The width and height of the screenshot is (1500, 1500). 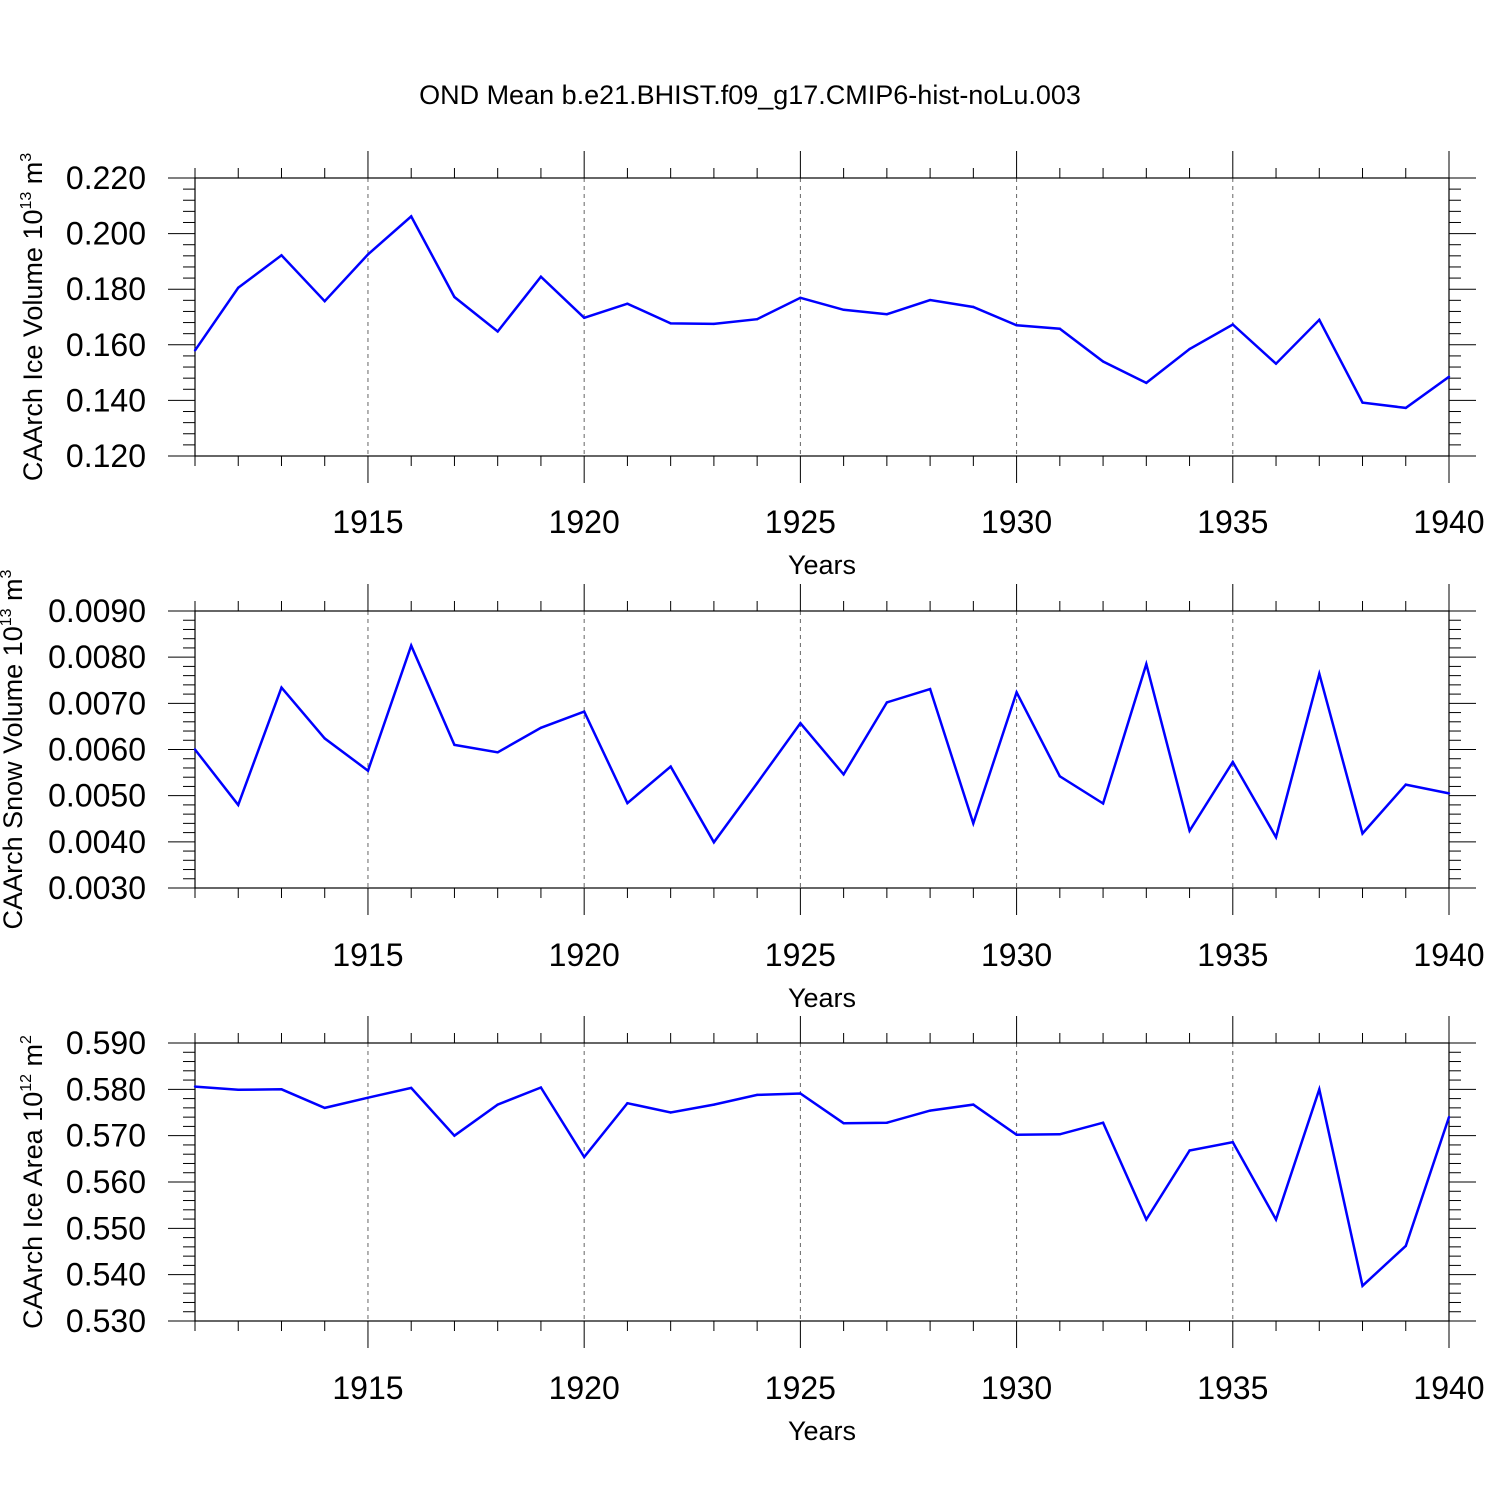 What do you see at coordinates (106, 1182) in the screenshot?
I see `y-tick-label: 0.560` at bounding box center [106, 1182].